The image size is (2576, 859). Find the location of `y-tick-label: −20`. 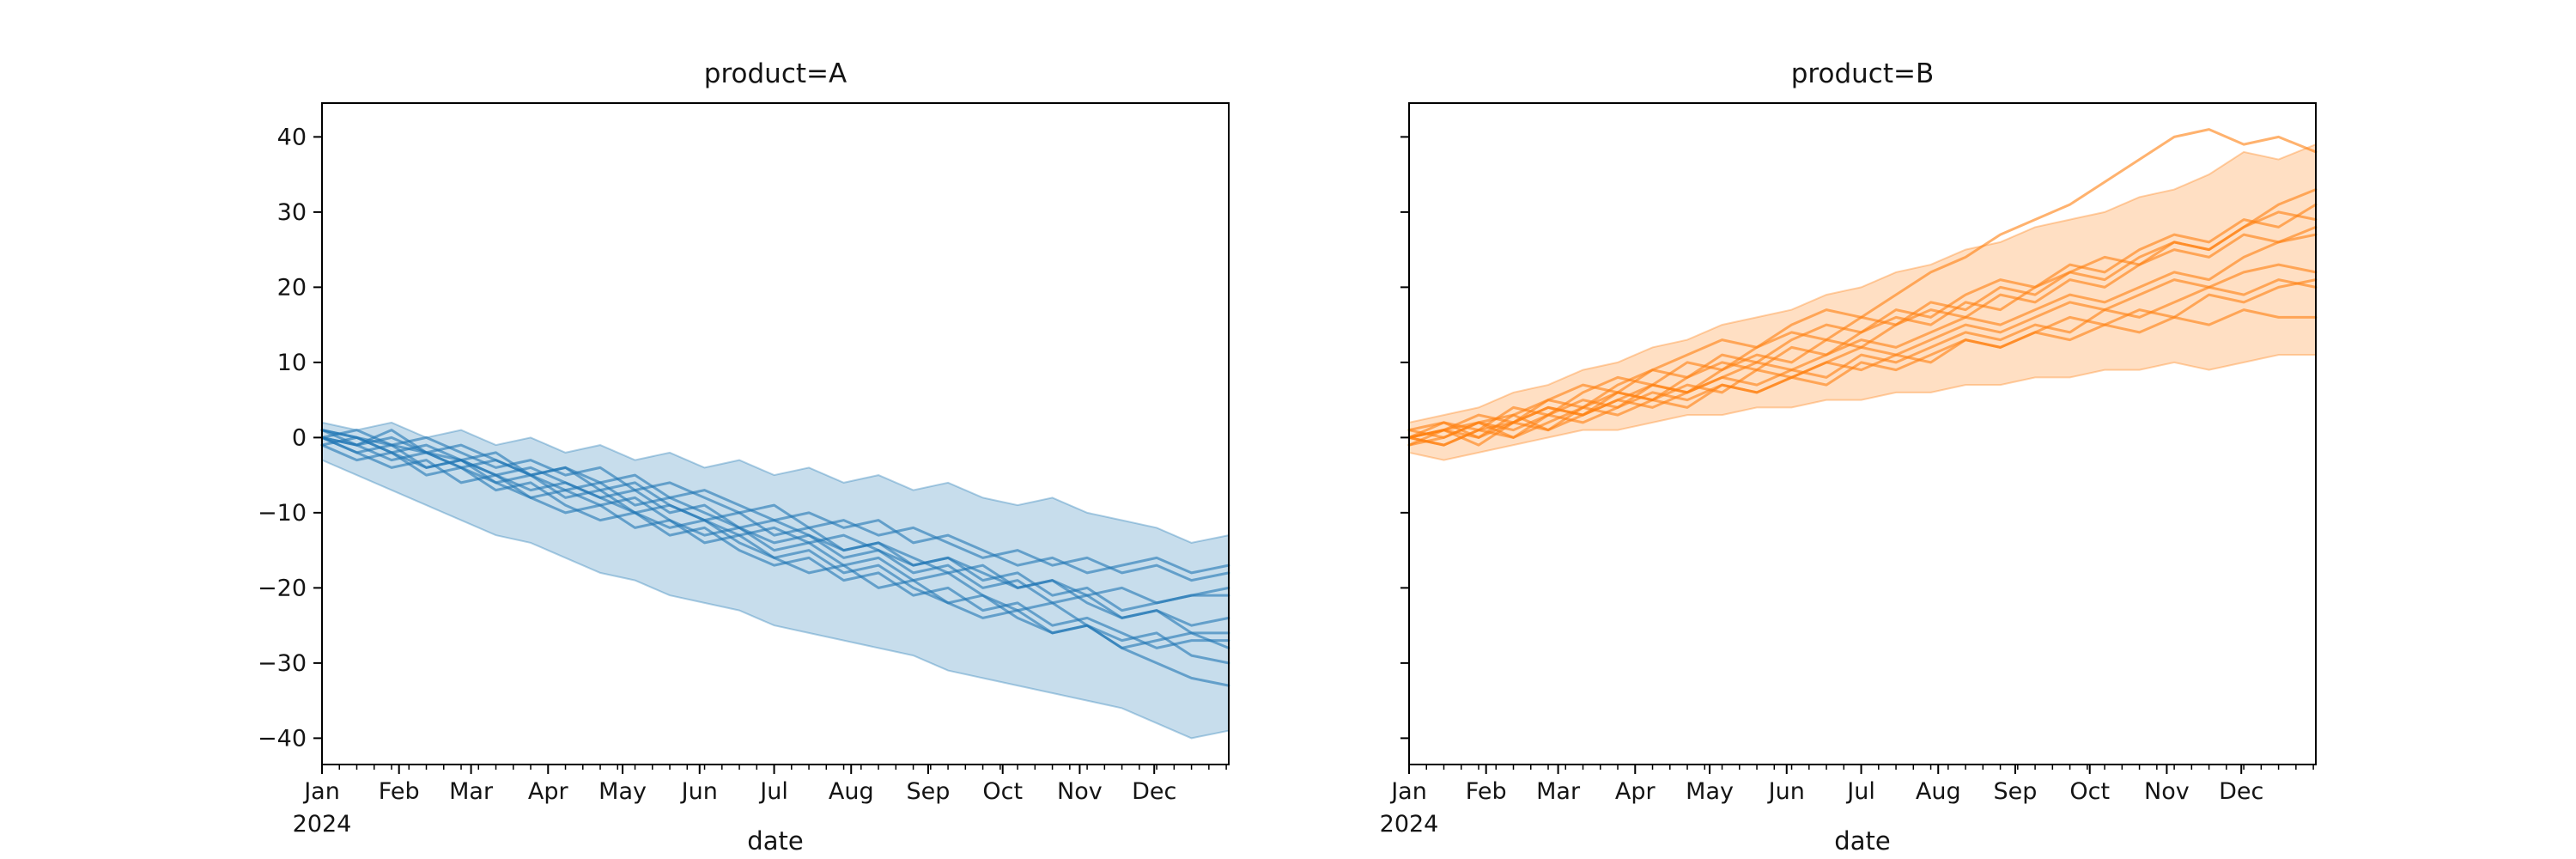

y-tick-label: −20 is located at coordinates (282, 588).